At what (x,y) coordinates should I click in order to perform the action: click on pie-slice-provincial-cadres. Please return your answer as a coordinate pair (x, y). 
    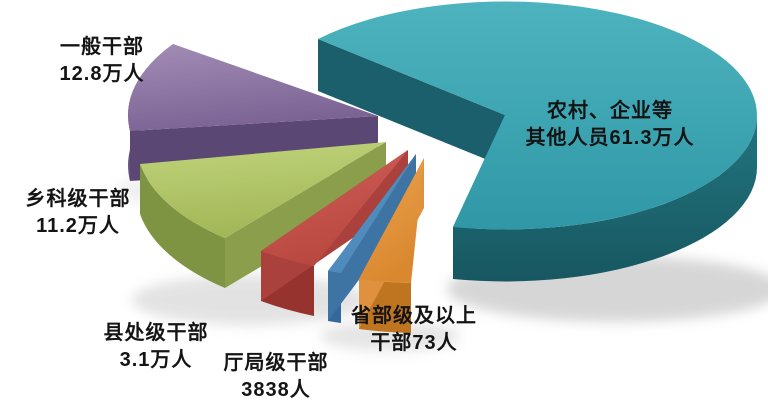
    Looking at the image, I should click on (391, 245).